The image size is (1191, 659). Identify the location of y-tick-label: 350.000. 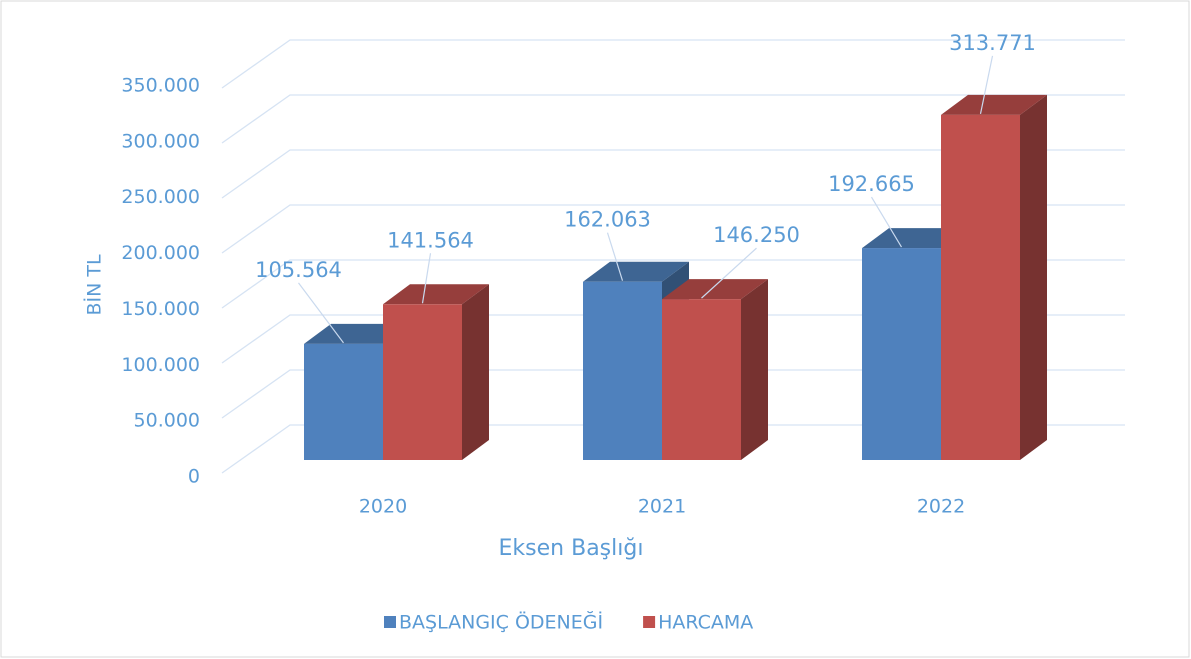
(160, 86).